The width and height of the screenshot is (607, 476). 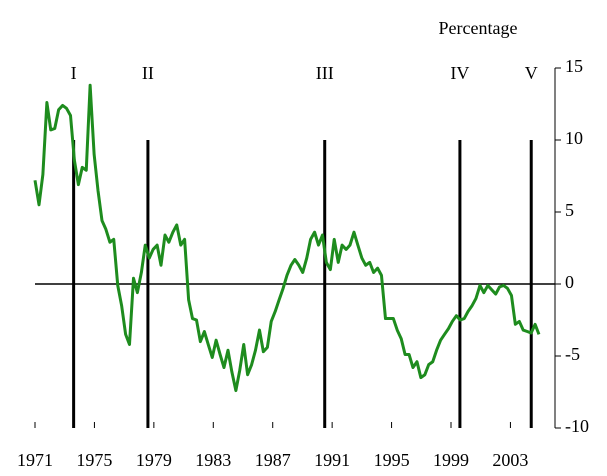 What do you see at coordinates (94, 460) in the screenshot?
I see `x-tick-label: 1975` at bounding box center [94, 460].